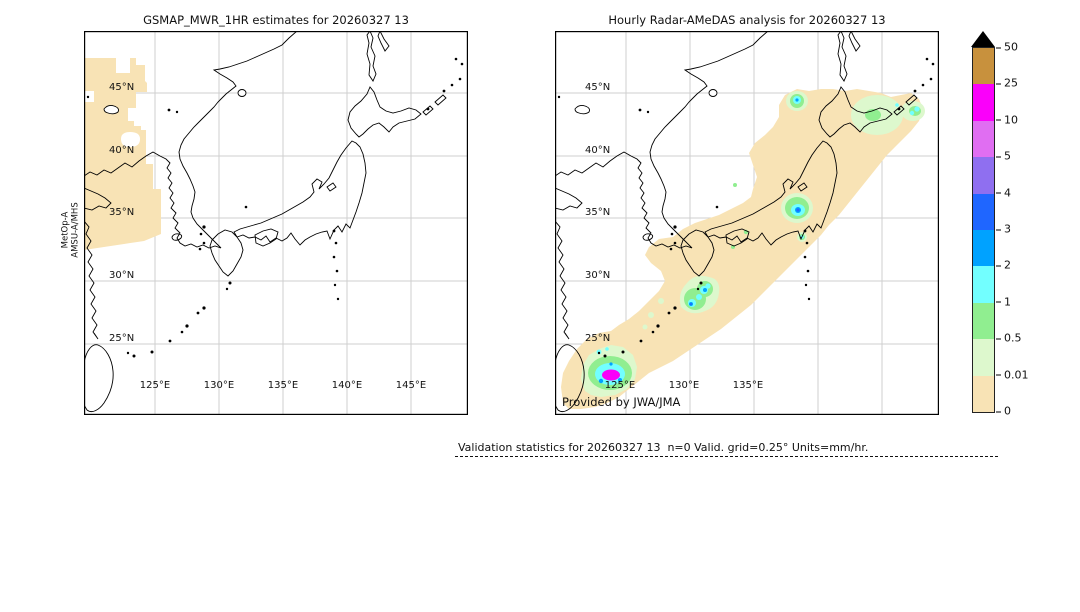 The width and height of the screenshot is (1080, 612). I want to click on colorbar-segments, so click(983, 230).